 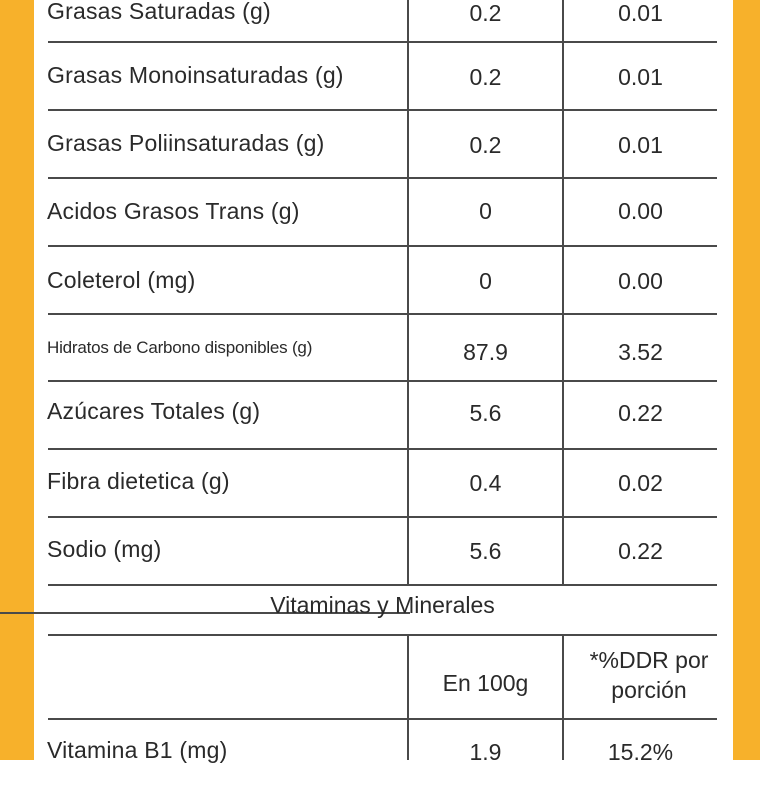 What do you see at coordinates (380, 76) in the screenshot?
I see `nutrient-row: Grasas Monoinsaturadas (g) 0.2 0.01` at bounding box center [380, 76].